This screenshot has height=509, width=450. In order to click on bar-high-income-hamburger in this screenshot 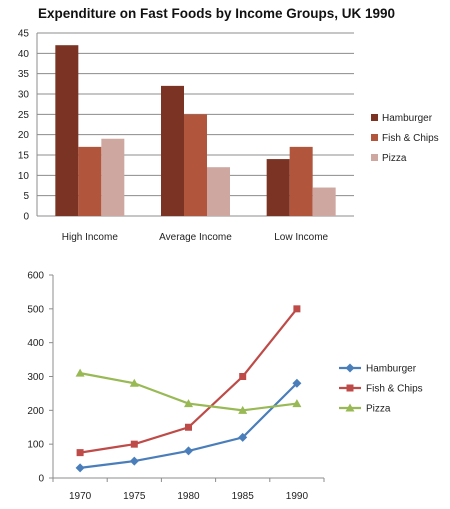, I will do `click(67, 131)`.